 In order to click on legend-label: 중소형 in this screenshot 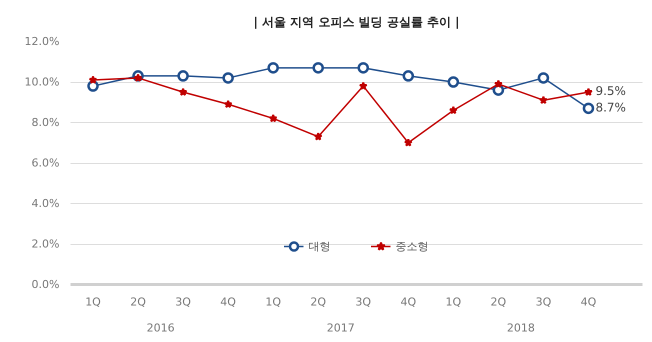, I will do `click(412, 246)`.